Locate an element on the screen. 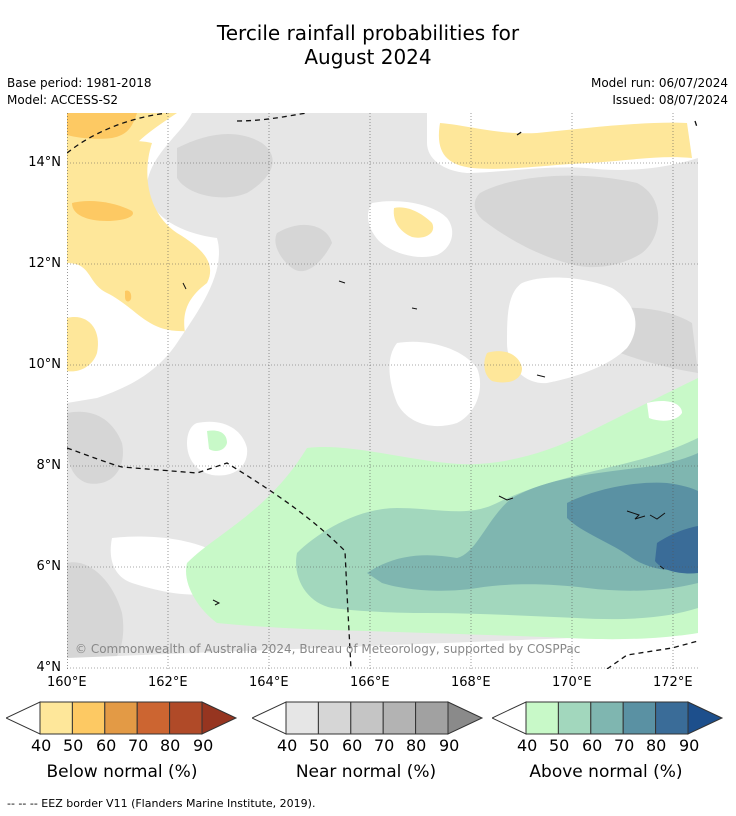 This screenshot has height=816, width=736. model-run: Model run: 06/07/2024 is located at coordinates (659, 83).